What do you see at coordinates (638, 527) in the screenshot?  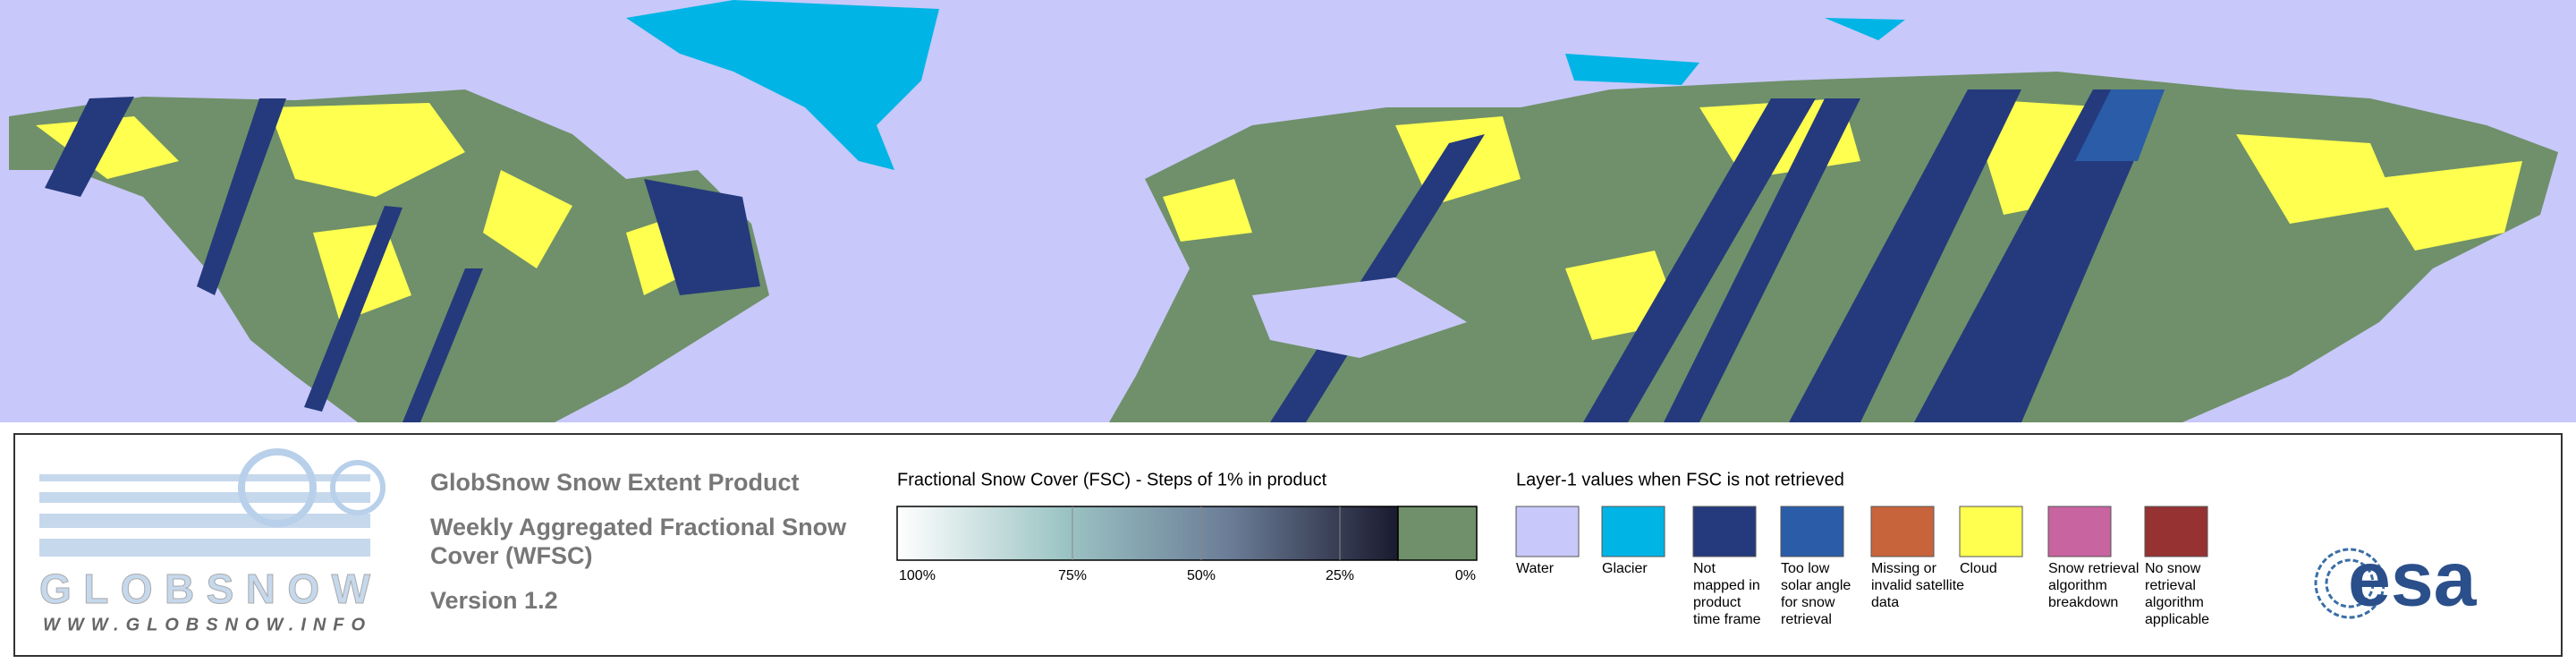 I see `product-subtitle: Weekly Aggregated Fractional Snow` at bounding box center [638, 527].